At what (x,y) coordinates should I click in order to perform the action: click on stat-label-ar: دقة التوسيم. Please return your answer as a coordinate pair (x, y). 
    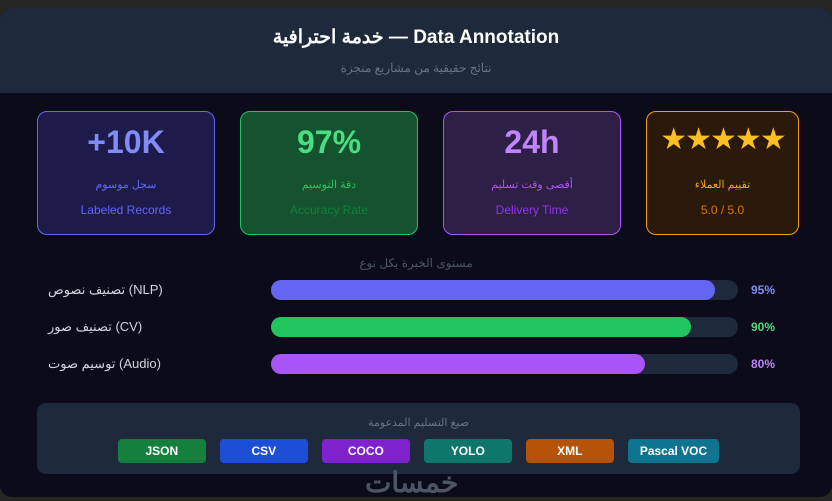
    Looking at the image, I should click on (329, 185).